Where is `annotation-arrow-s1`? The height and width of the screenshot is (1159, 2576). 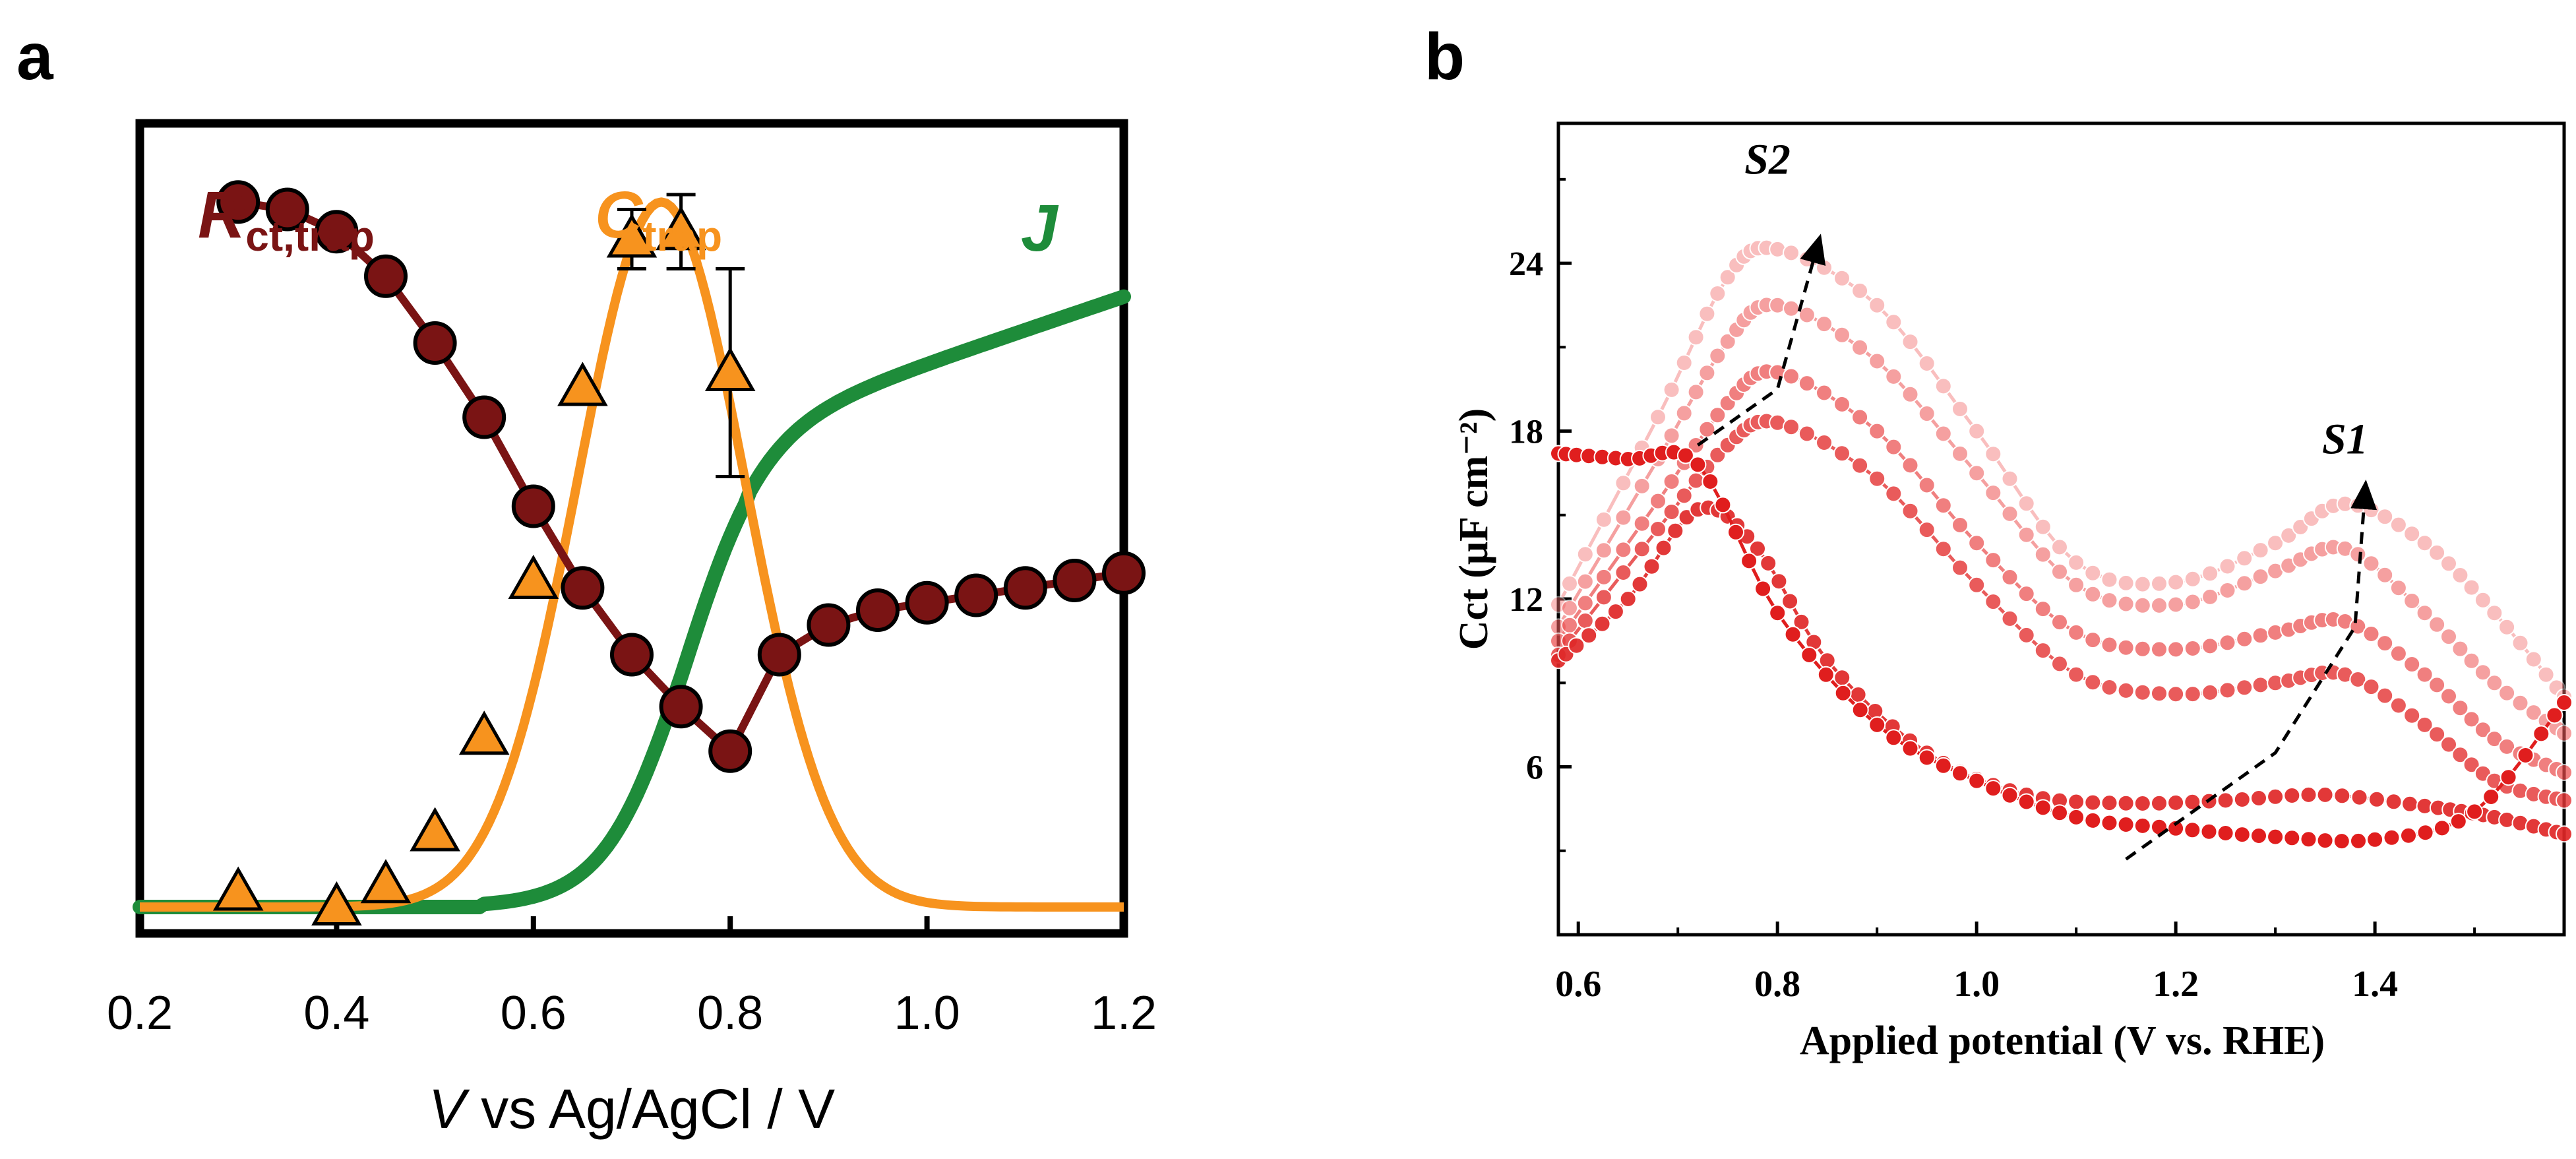 annotation-arrow-s1 is located at coordinates (2251, 670).